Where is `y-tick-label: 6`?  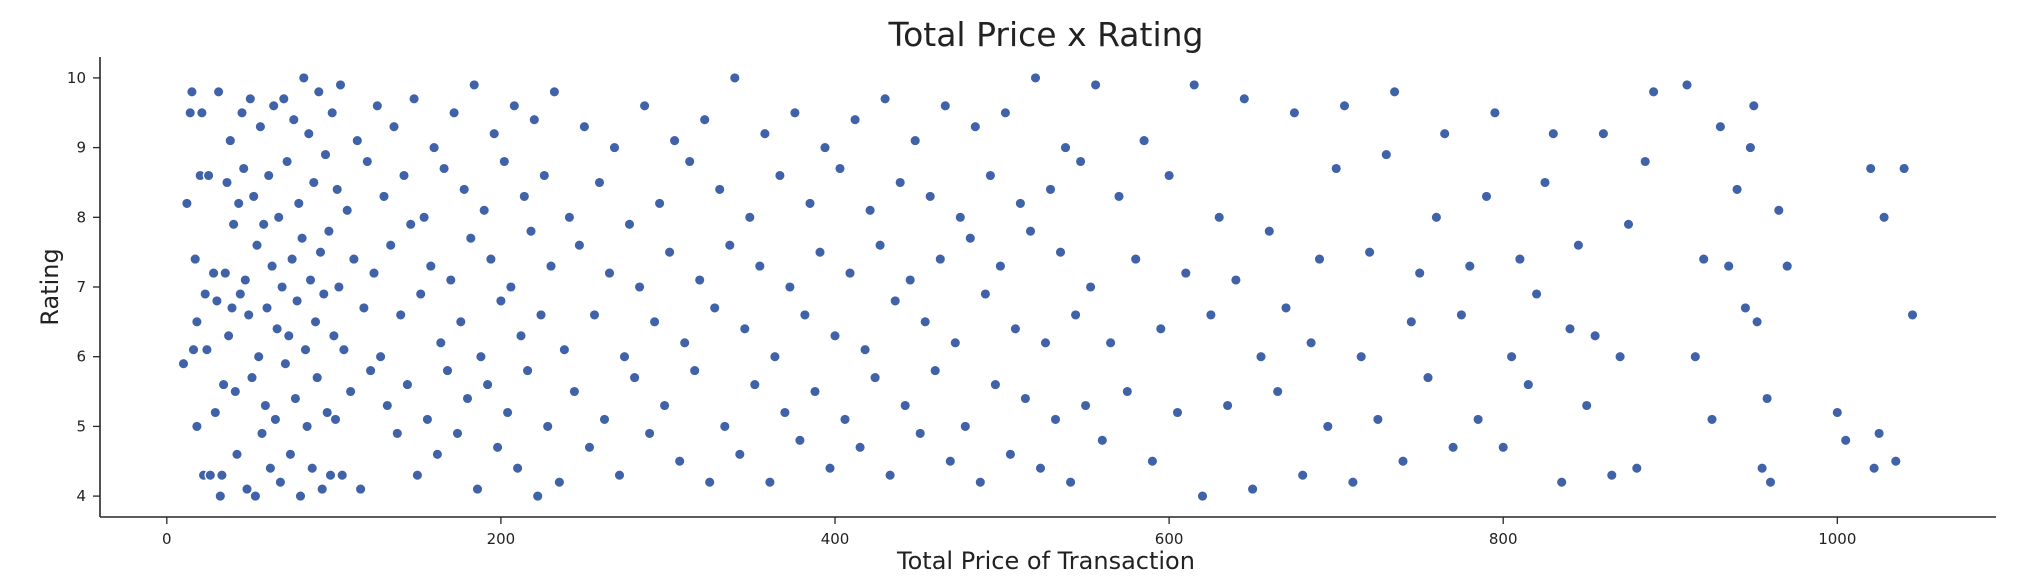 y-tick-label: 6 is located at coordinates (81, 357).